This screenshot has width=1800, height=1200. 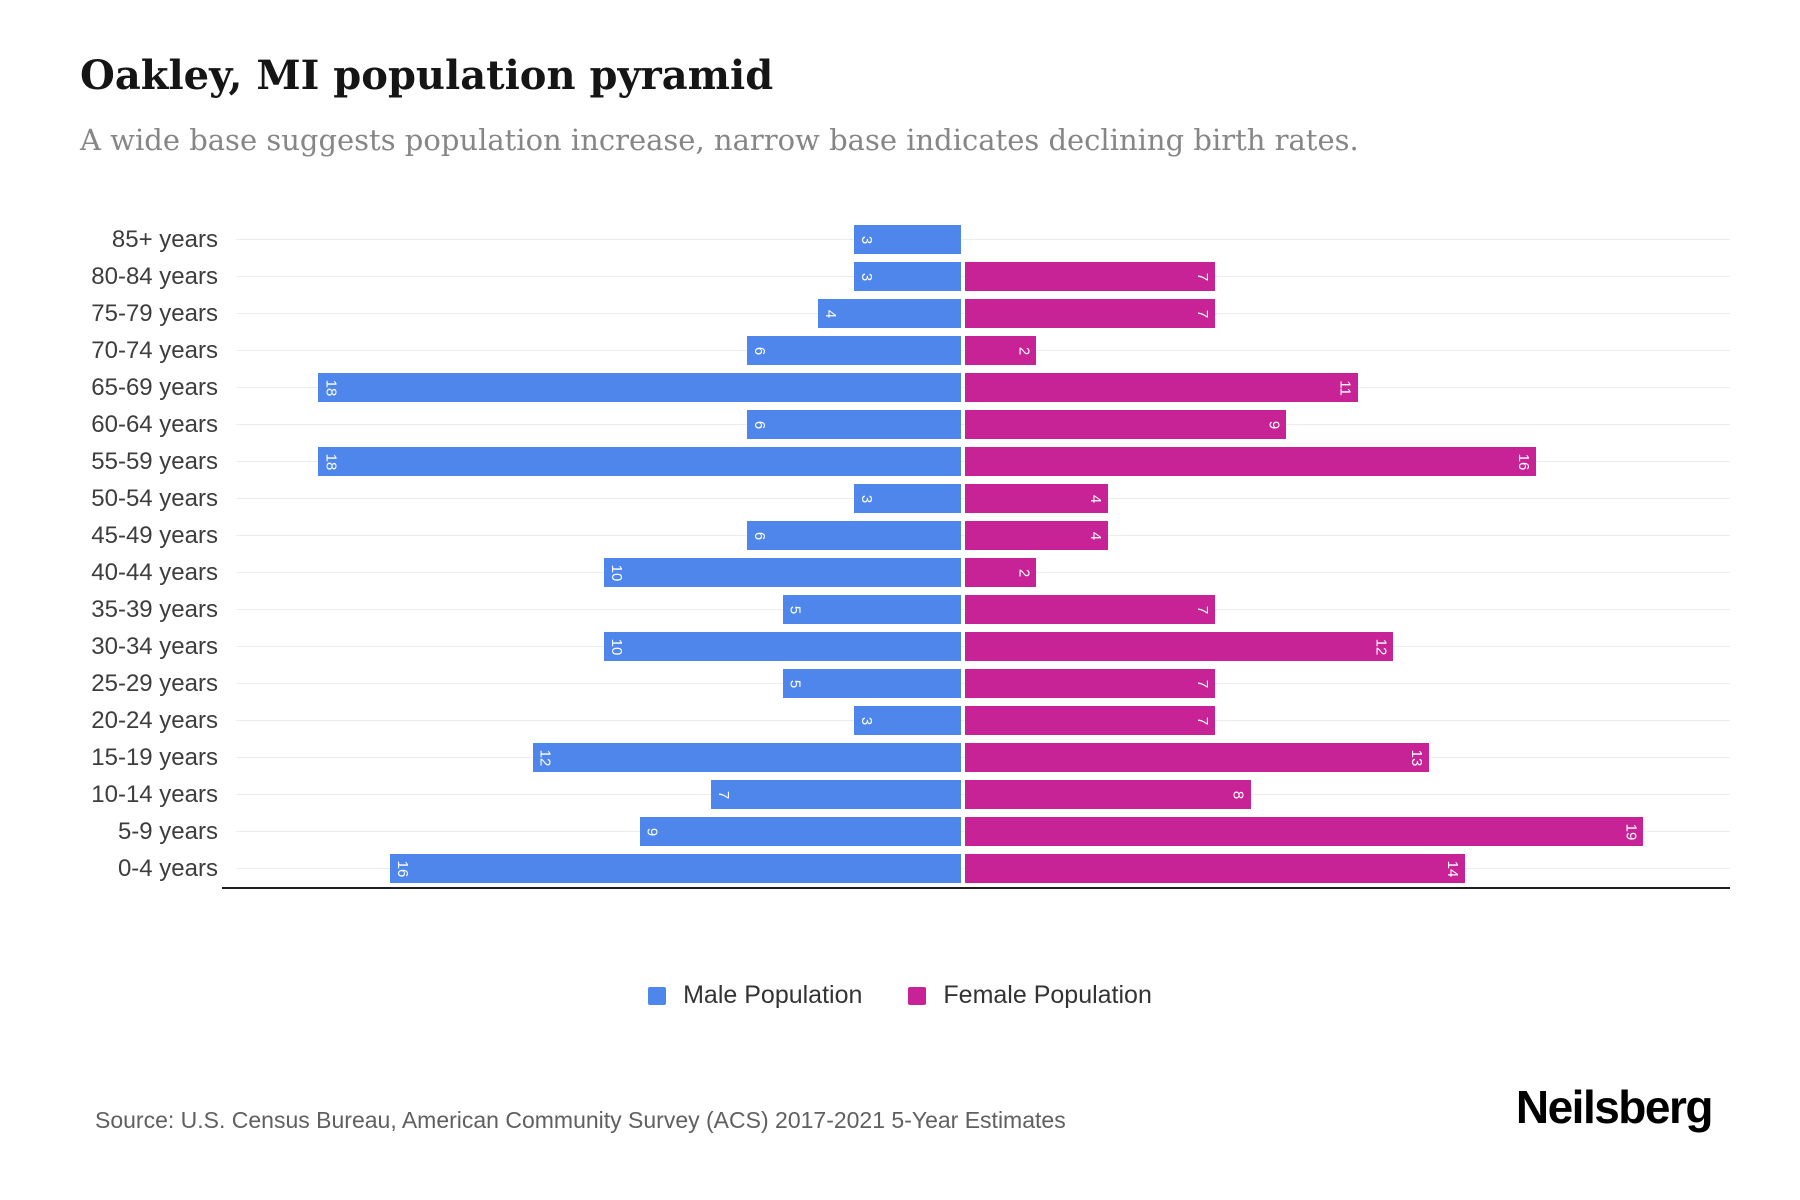 What do you see at coordinates (1197, 757) in the screenshot?
I see `female-bar: 13` at bounding box center [1197, 757].